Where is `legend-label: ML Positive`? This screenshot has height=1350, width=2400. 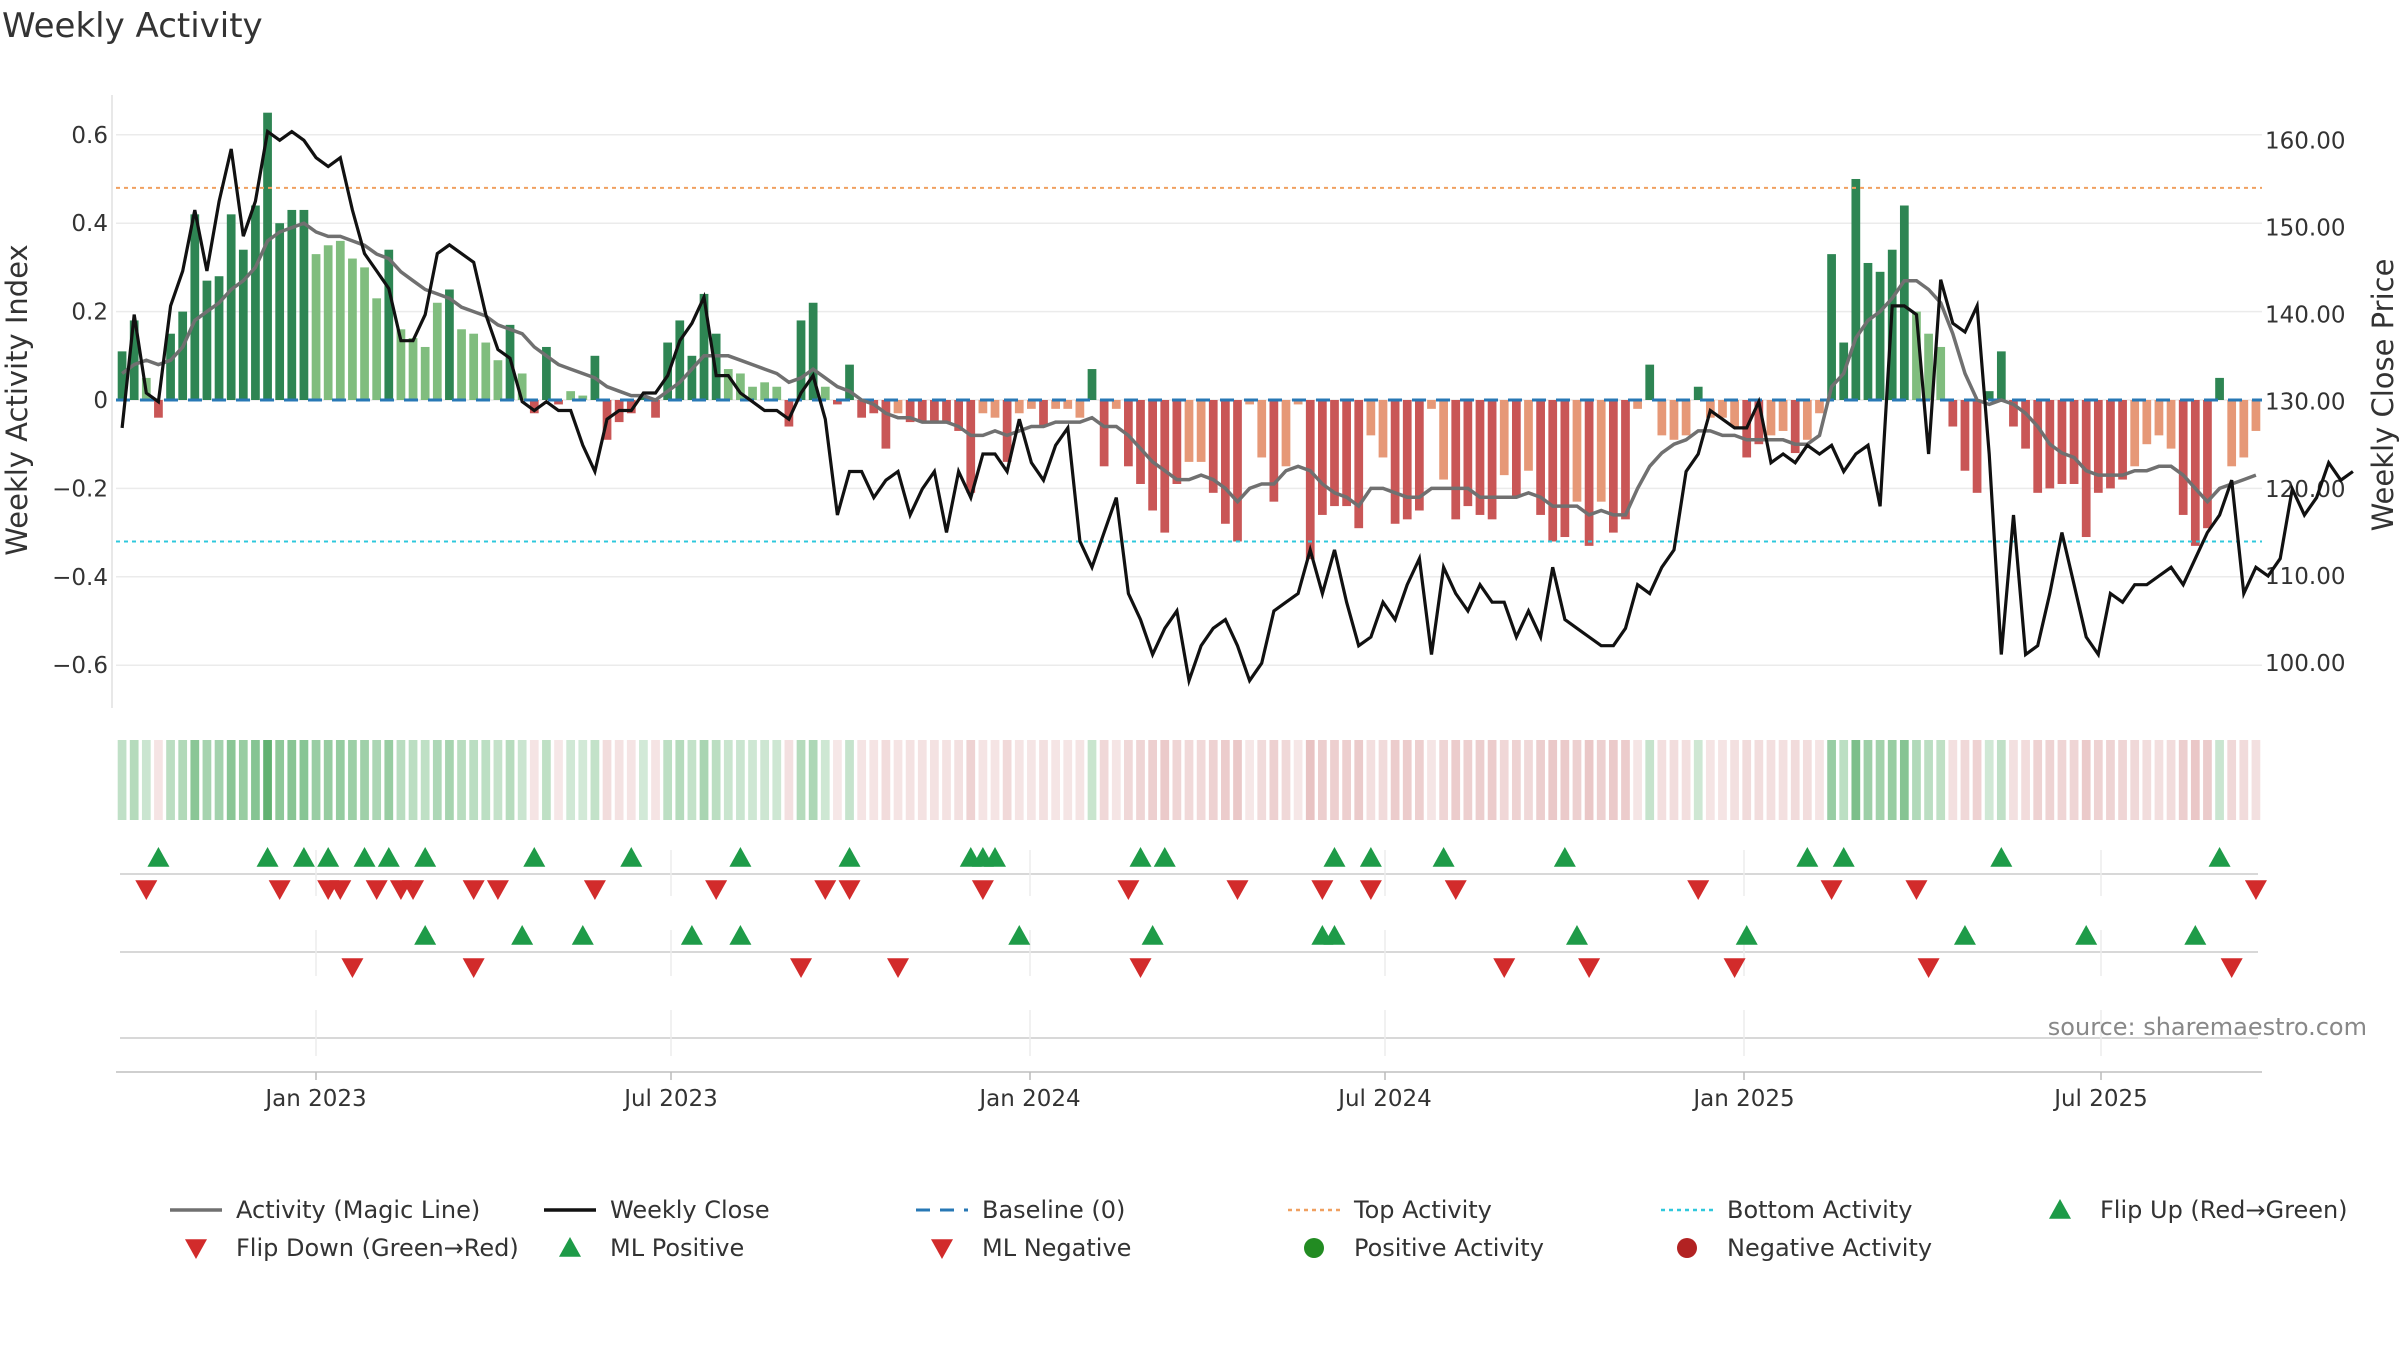
legend-label: ML Positive is located at coordinates (677, 1248).